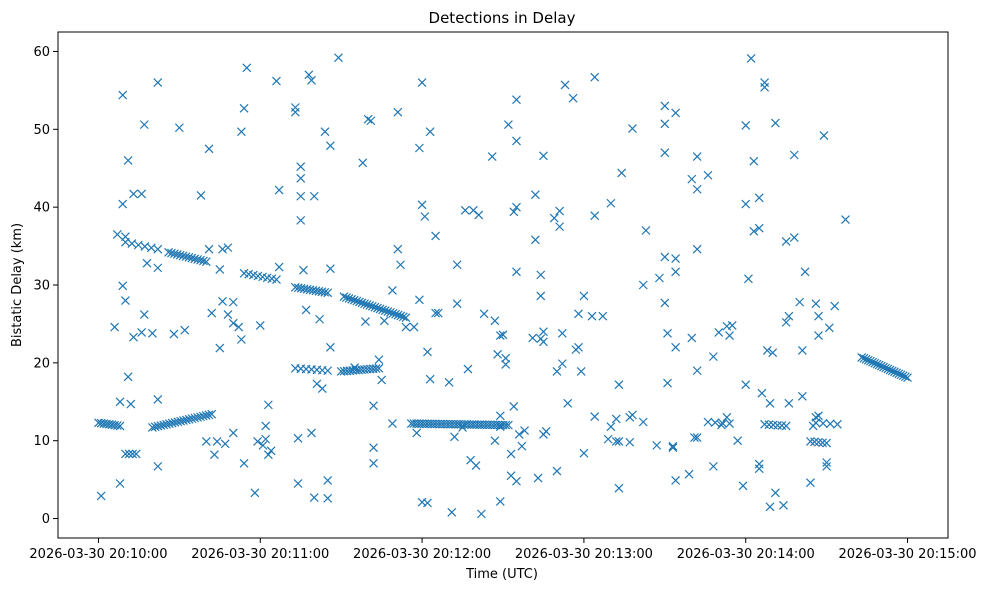  What do you see at coordinates (45, 286) in the screenshot?
I see `y-ticks: 0 10 20 30 40 50 60` at bounding box center [45, 286].